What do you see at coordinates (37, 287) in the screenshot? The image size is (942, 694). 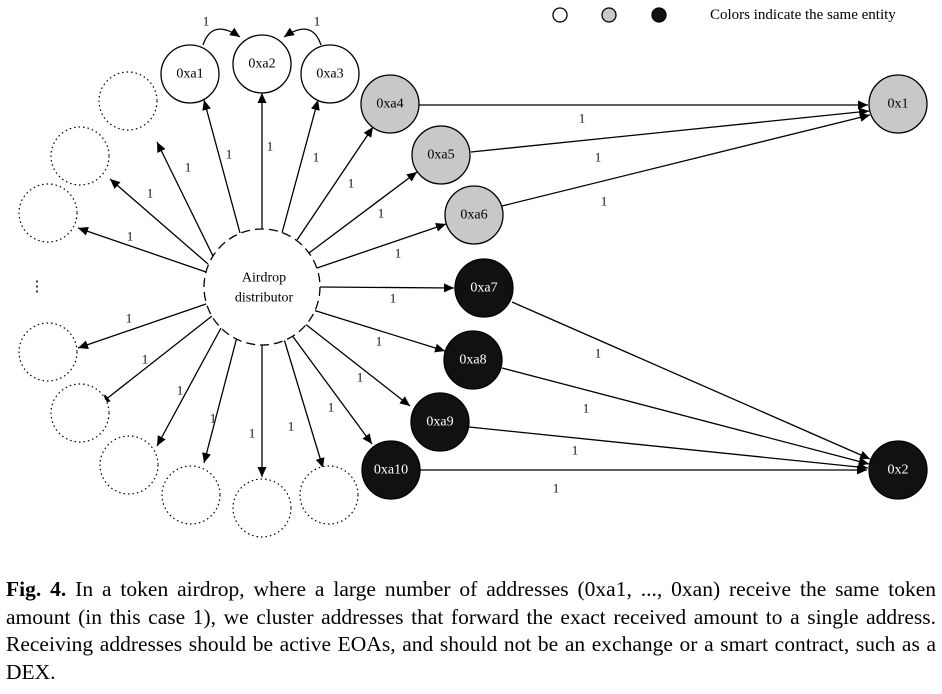 I see `vertical-ellipsis: ⋮` at bounding box center [37, 287].